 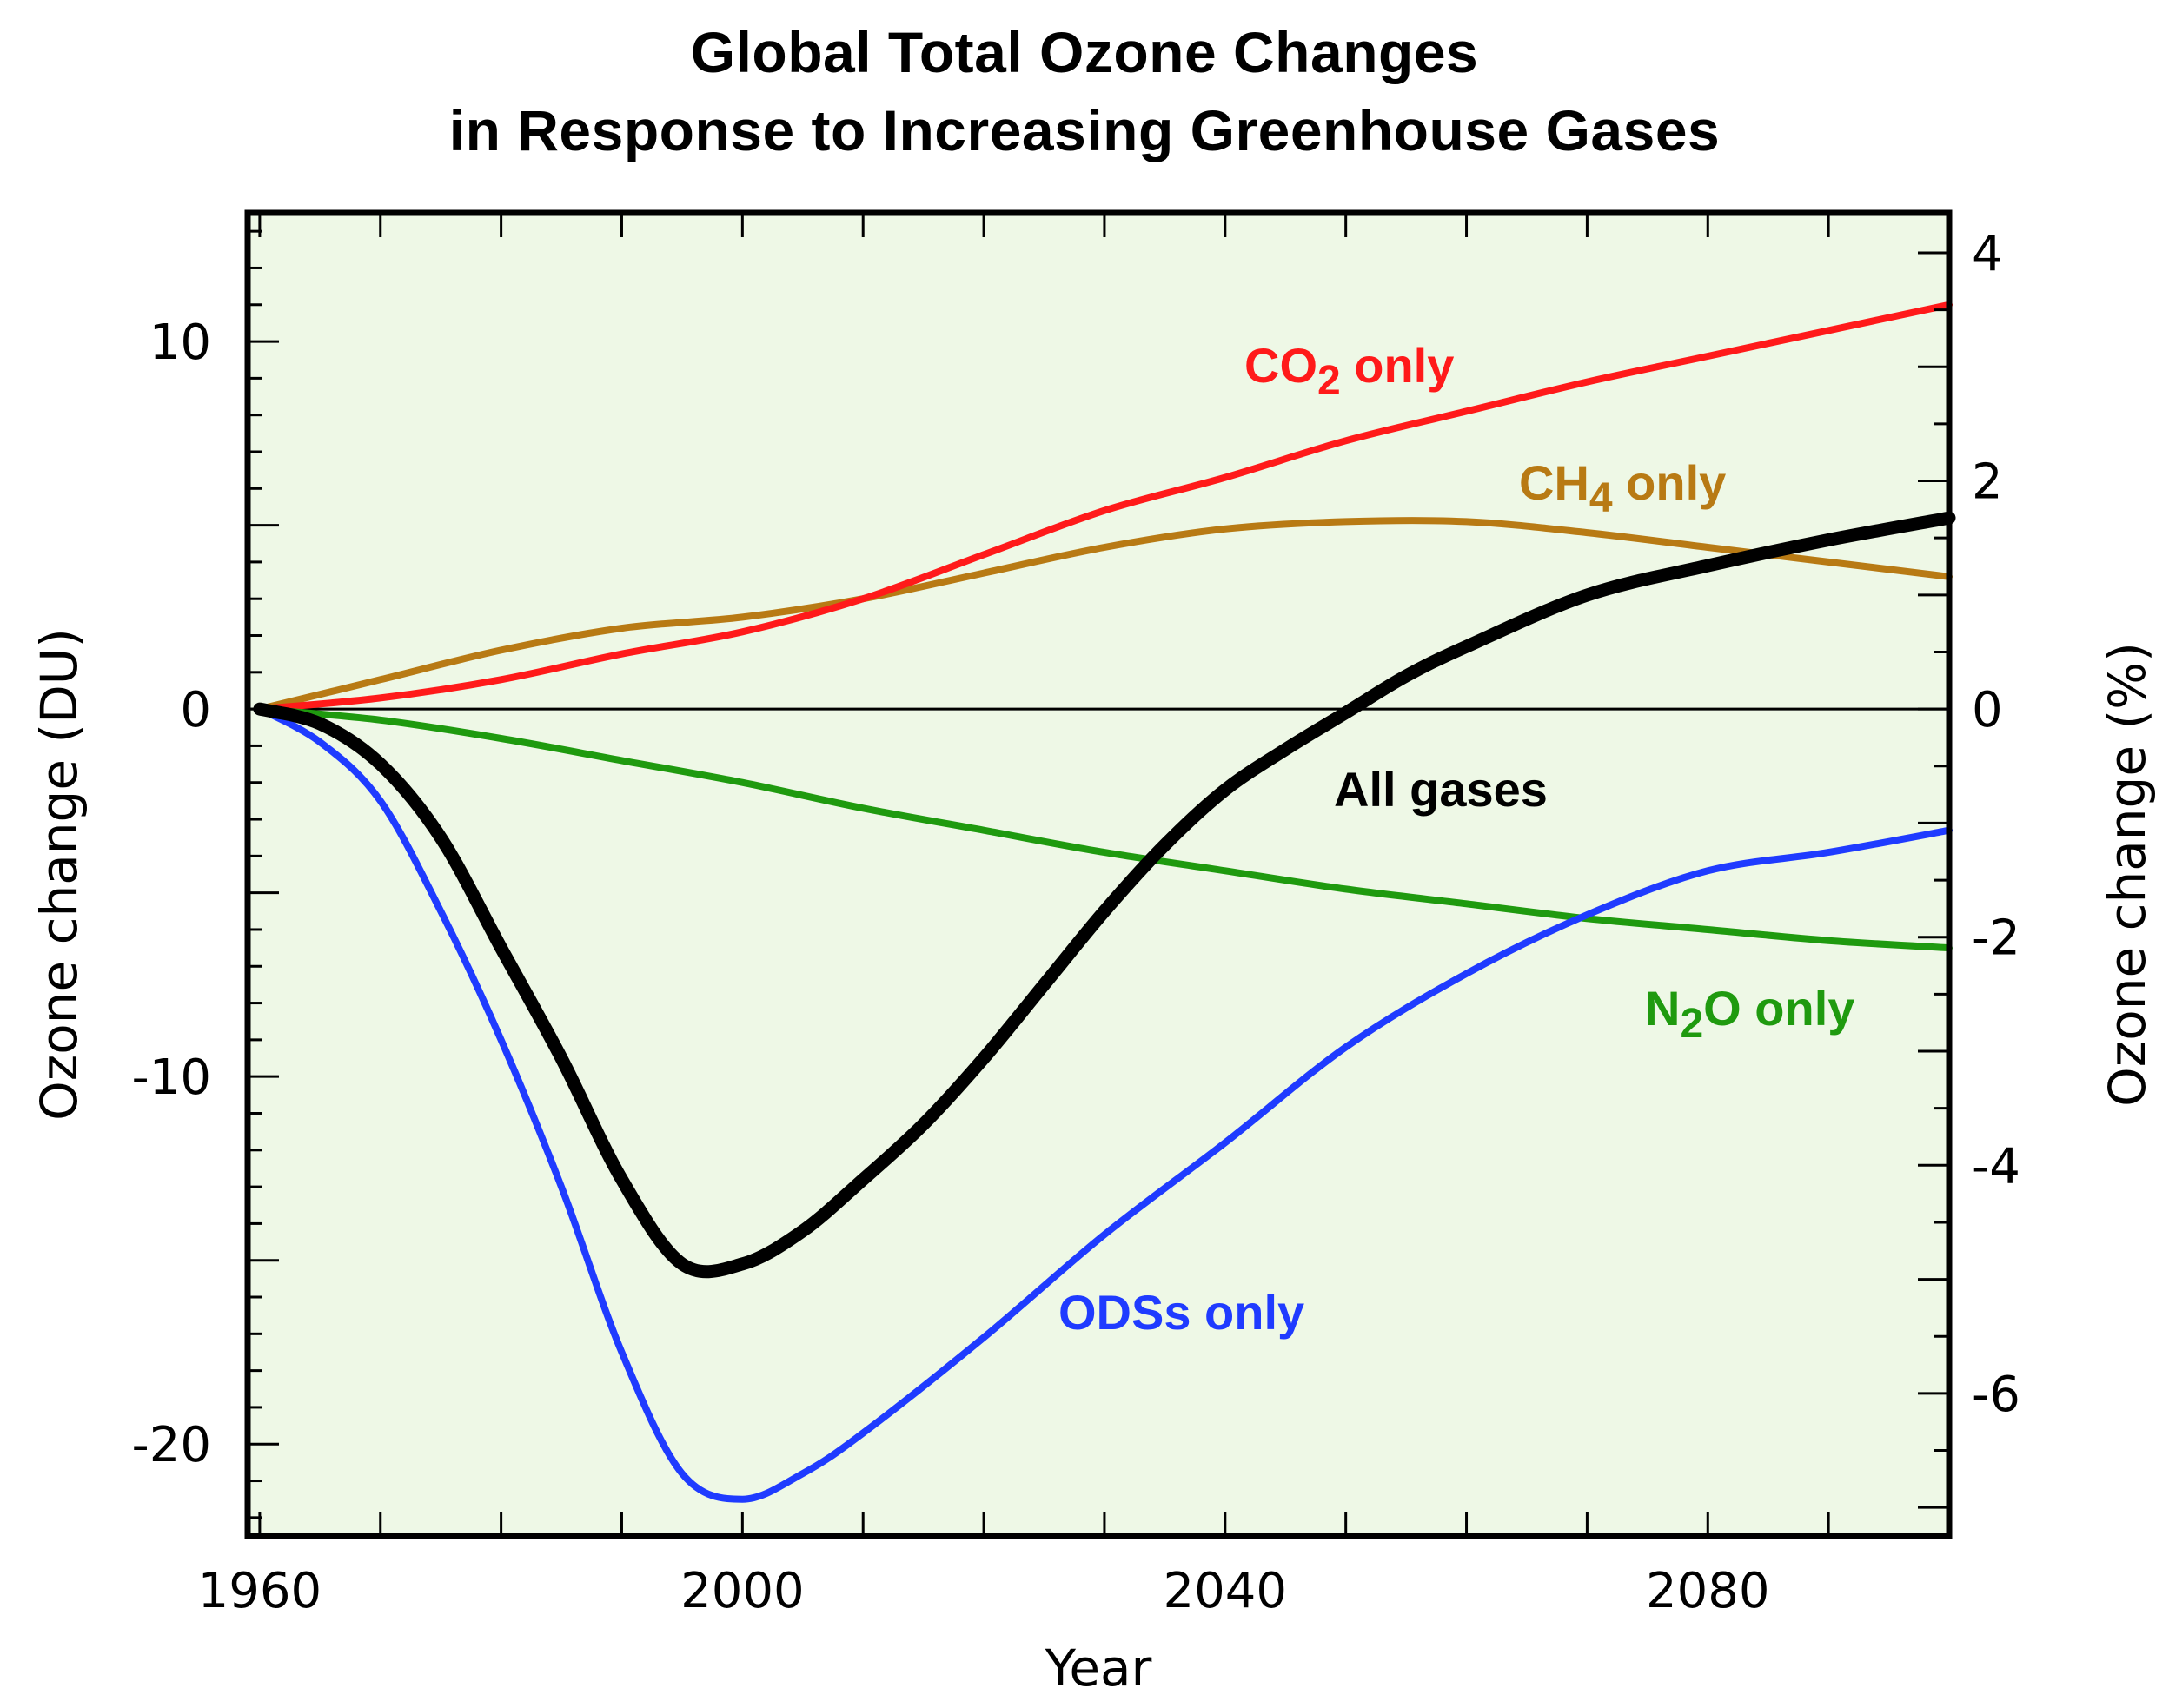 I want to click on series-label-ch4-only: CH4 only, so click(x=1622, y=488).